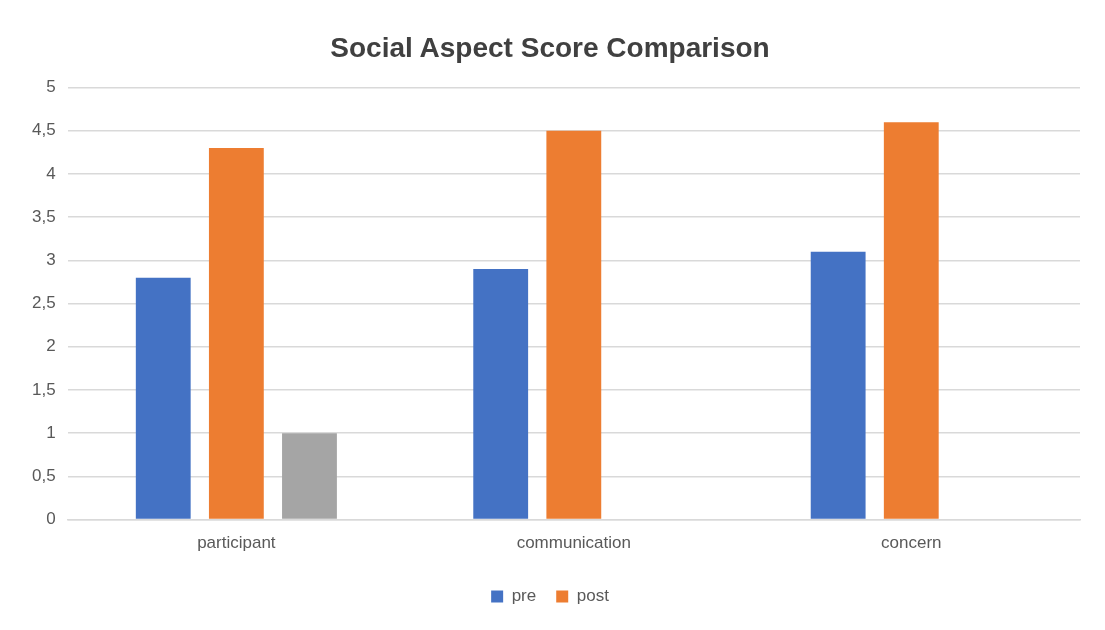 This screenshot has width=1105, height=630. Describe the element at coordinates (43, 130) in the screenshot. I see `y-tick-label: 4,5` at that location.